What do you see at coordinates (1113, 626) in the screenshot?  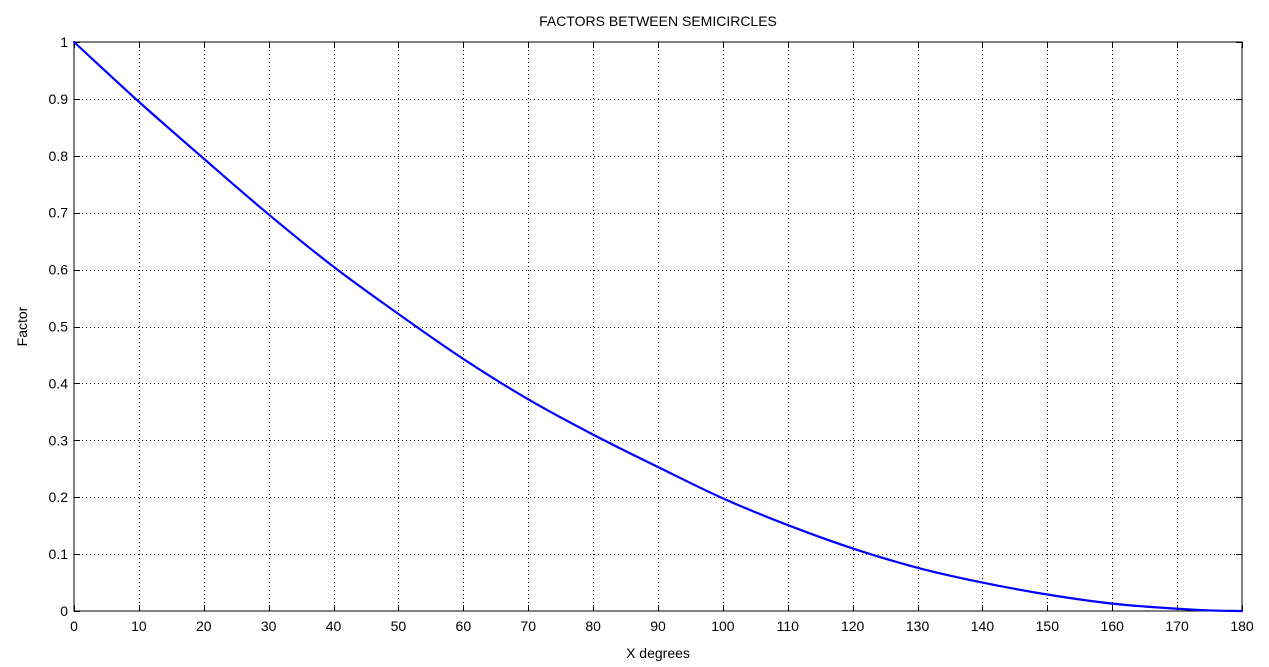 I see `x-tick-label: 160` at bounding box center [1113, 626].